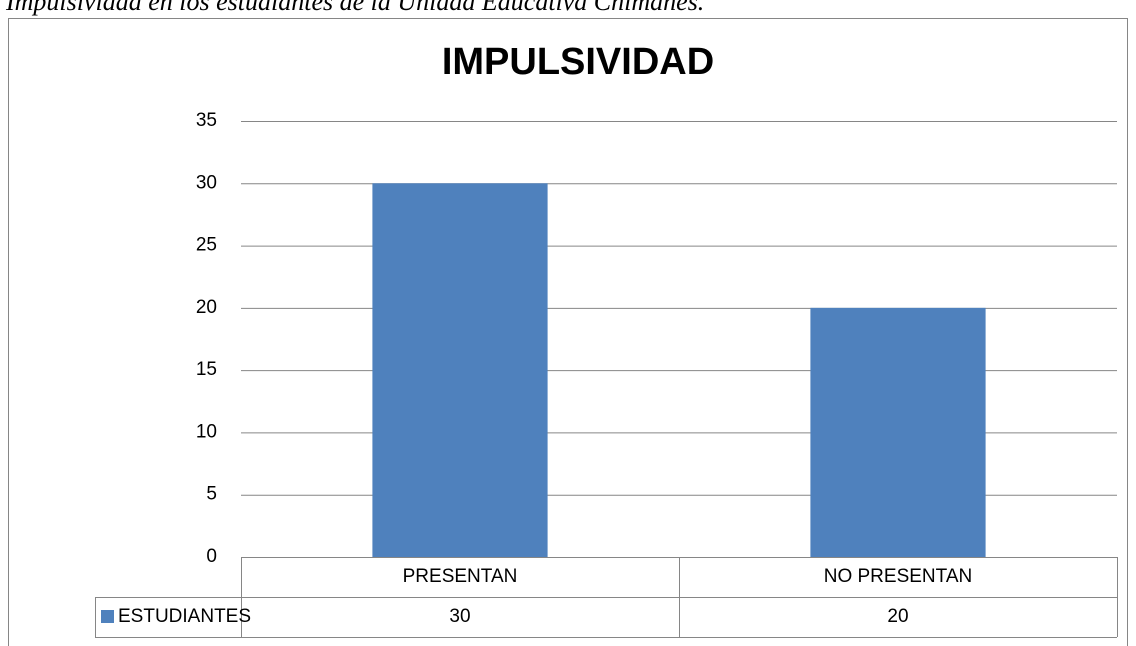 This screenshot has height=646, width=1136. I want to click on data-table-value: 30, so click(459, 616).